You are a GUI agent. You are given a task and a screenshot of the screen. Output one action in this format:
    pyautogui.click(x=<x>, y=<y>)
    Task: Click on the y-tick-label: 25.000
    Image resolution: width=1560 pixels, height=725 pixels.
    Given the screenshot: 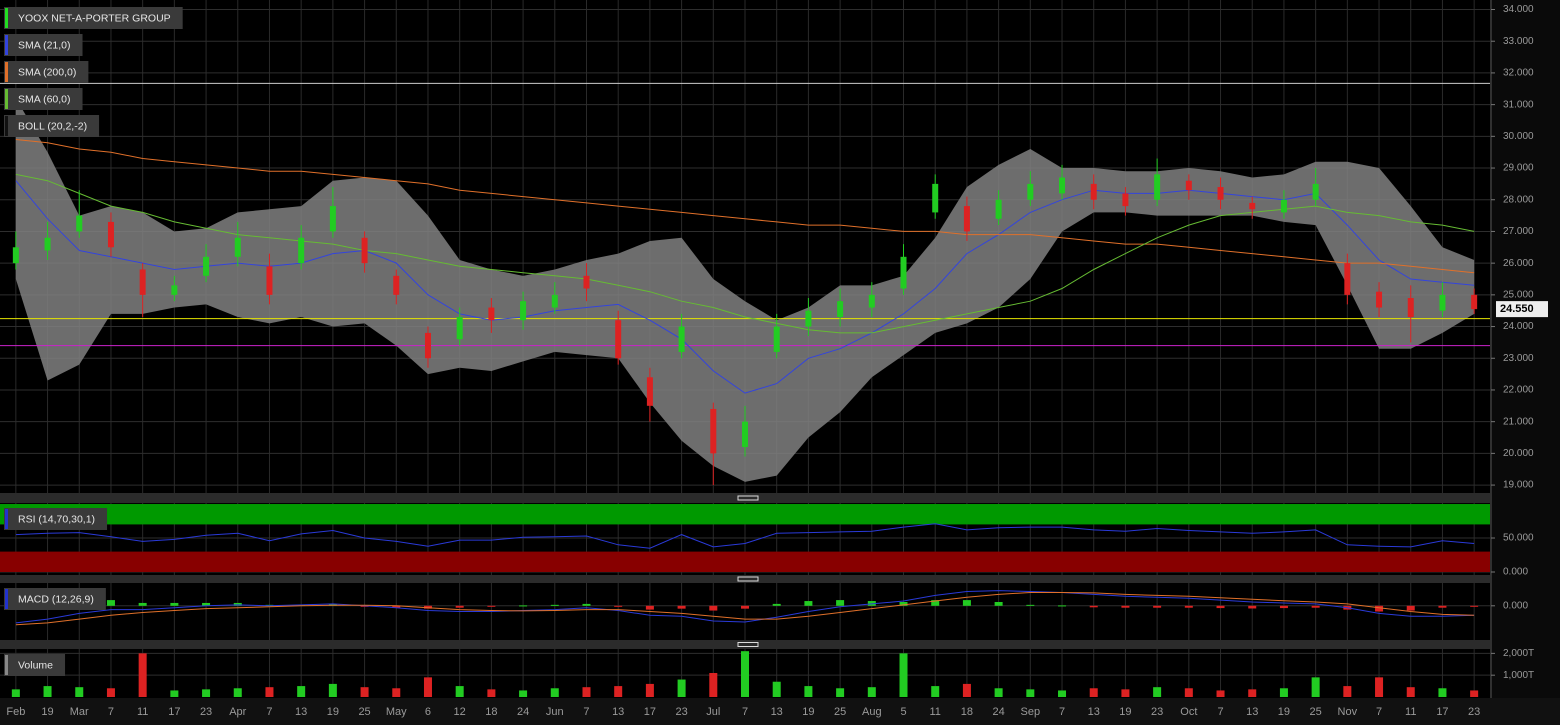 What is the action you would take?
    pyautogui.click(x=1518, y=294)
    